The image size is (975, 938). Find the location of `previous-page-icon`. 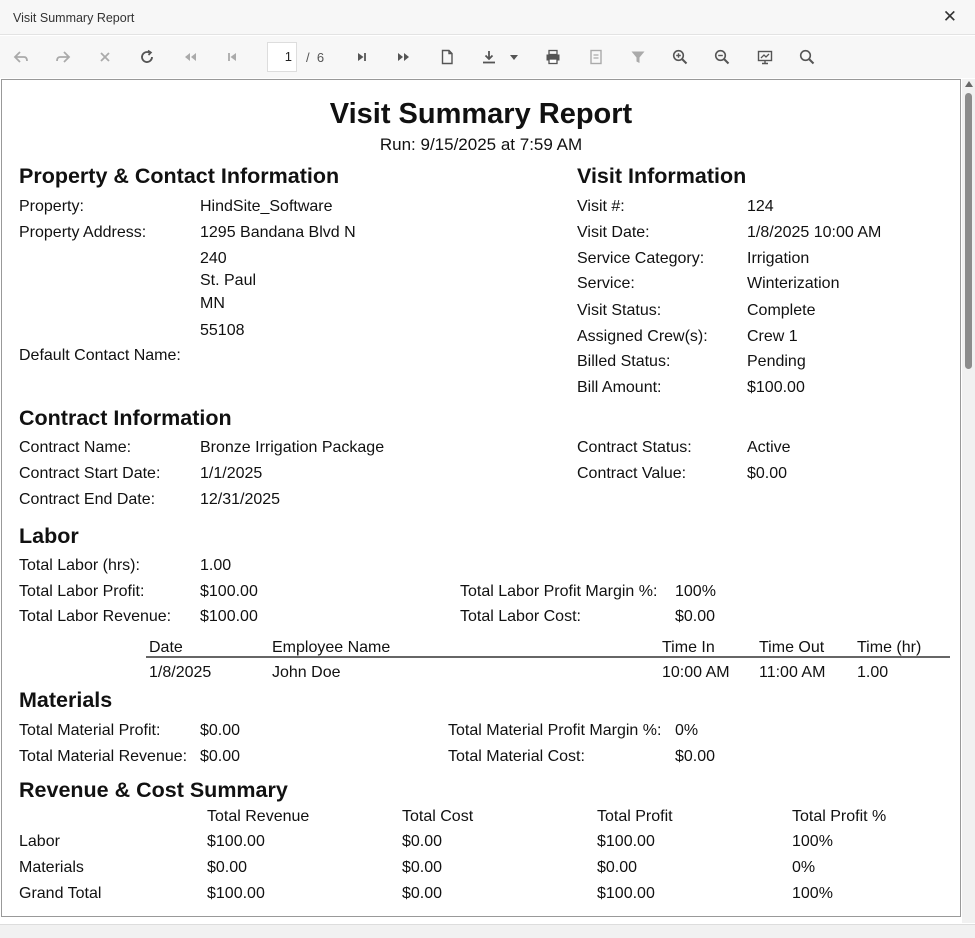

previous-page-icon is located at coordinates (232, 57).